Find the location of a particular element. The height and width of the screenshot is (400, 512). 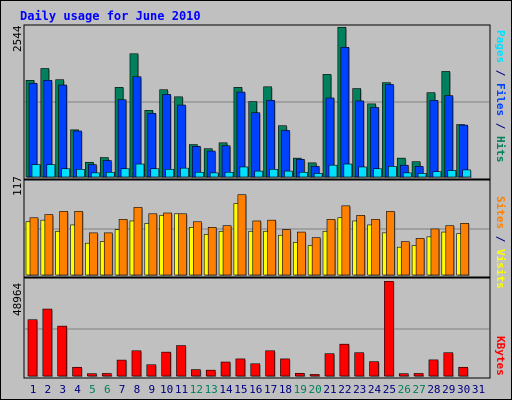

right-label-part-1-1: / is located at coordinates (500, 239).